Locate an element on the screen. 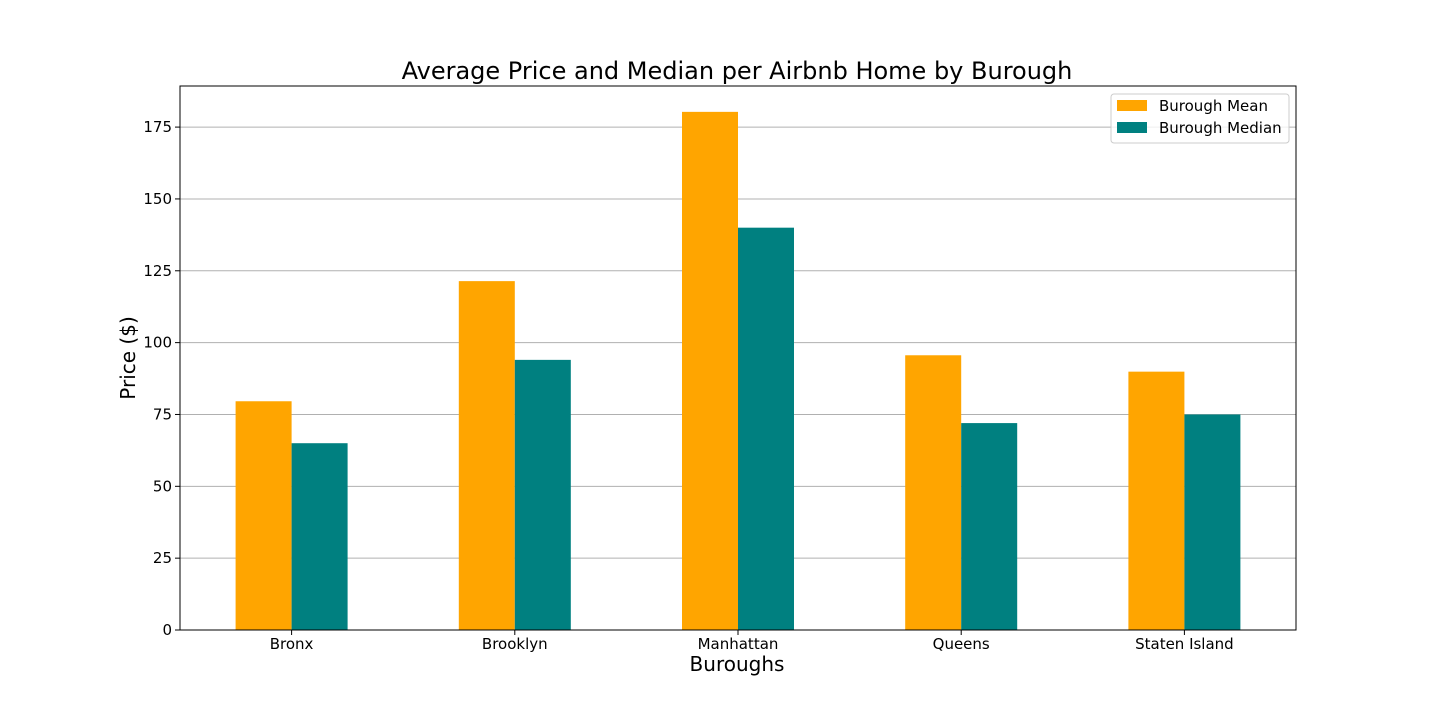  y-tick-label: 100 is located at coordinates (157, 343).